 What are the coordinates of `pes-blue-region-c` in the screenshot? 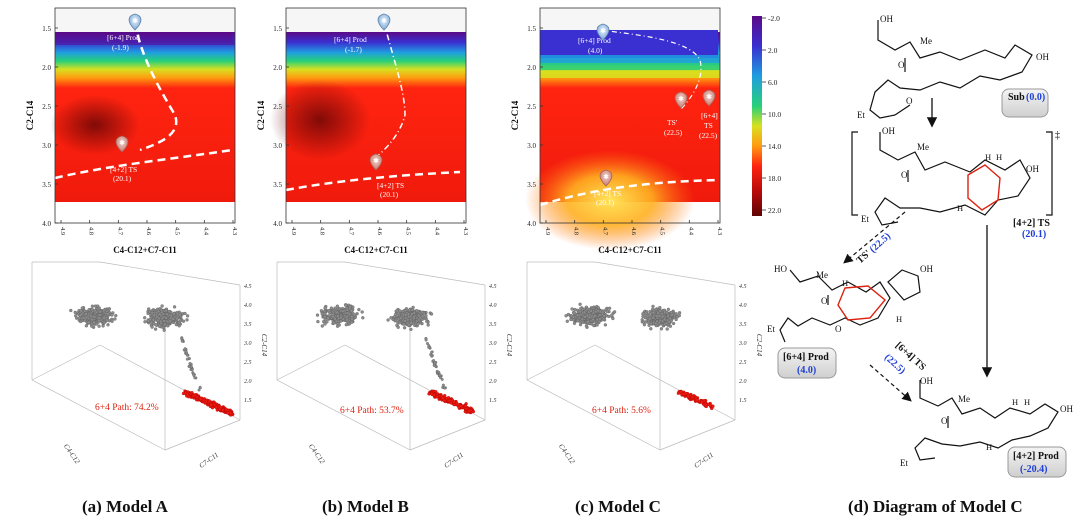 It's located at (629, 44).